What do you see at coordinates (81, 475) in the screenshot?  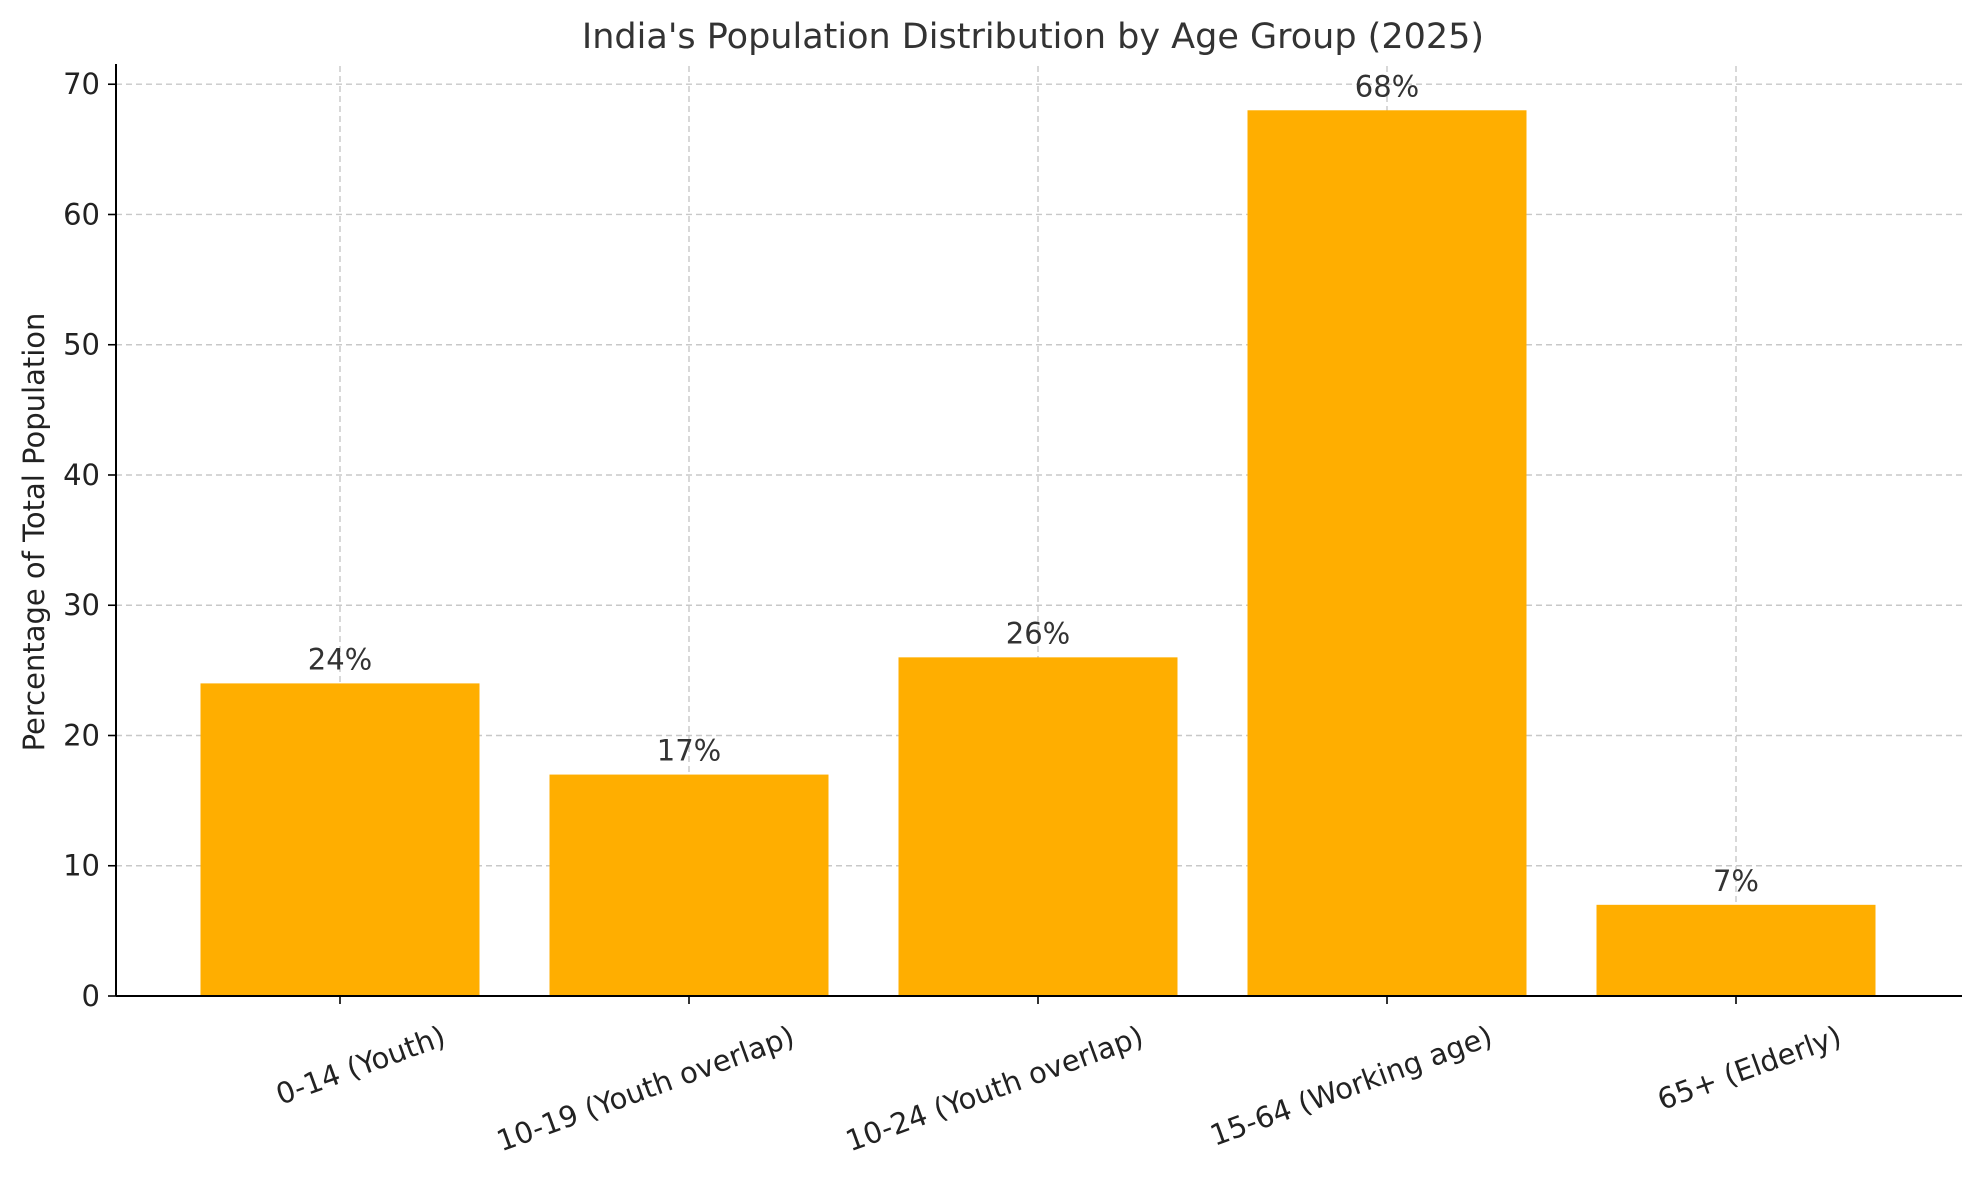 I see `y-tick-label: 40` at bounding box center [81, 475].